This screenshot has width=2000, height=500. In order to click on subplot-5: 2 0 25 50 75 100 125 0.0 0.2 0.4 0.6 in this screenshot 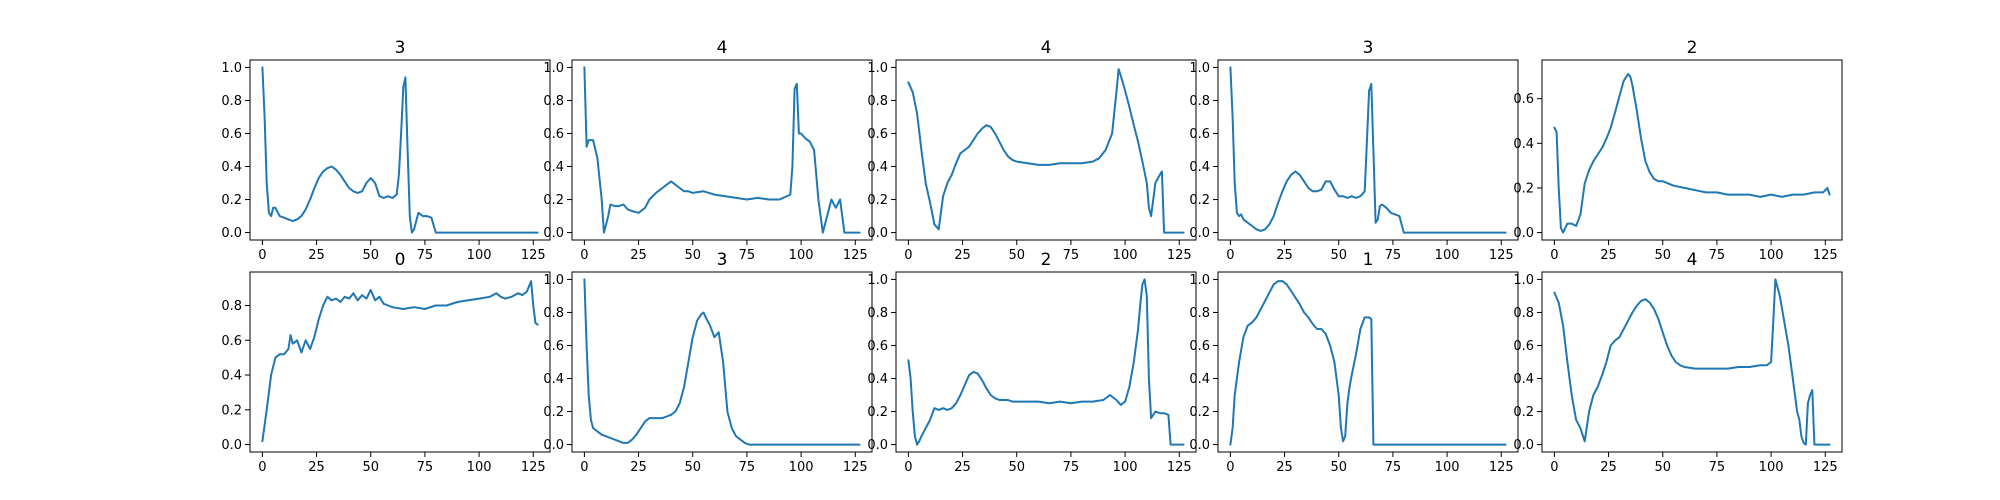, I will do `click(1678, 150)`.